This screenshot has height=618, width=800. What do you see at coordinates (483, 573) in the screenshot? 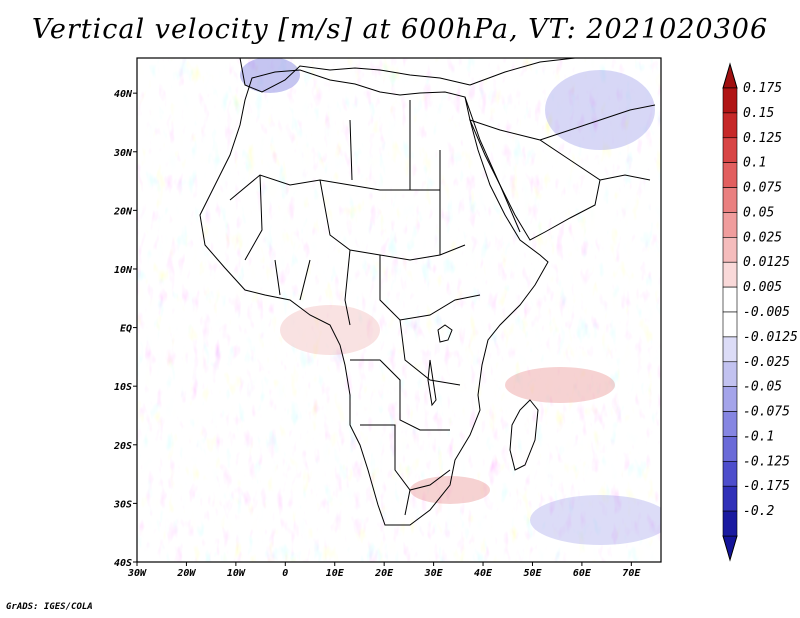
I see `lon-tick-label: 40E` at bounding box center [483, 573].